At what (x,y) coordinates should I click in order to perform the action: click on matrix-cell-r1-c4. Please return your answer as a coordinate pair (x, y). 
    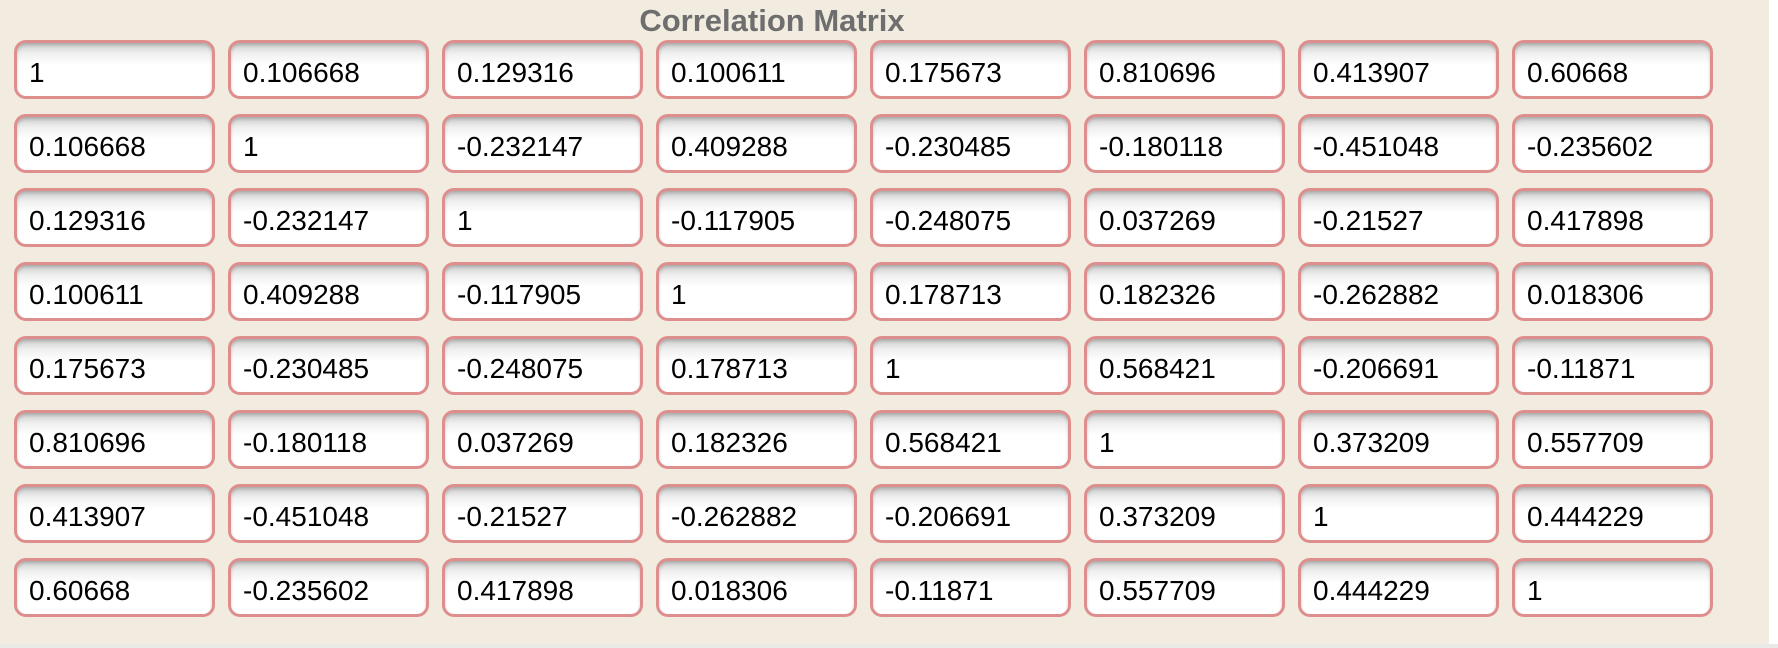
    Looking at the image, I should click on (756, 69).